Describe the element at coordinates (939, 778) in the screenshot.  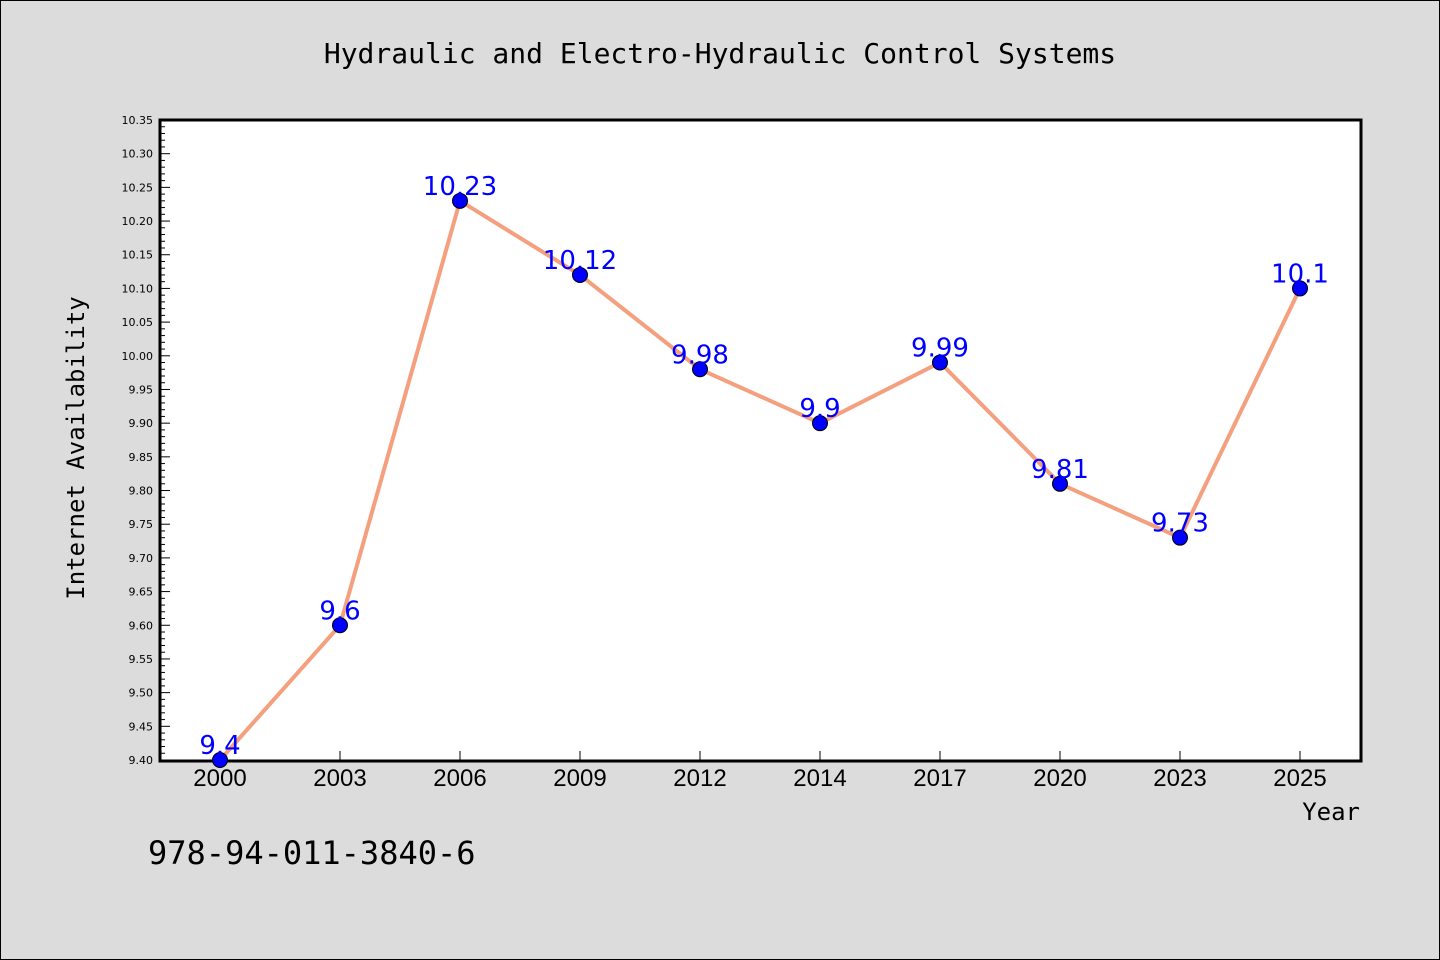
I see `x-tick-label: 2017` at that location.